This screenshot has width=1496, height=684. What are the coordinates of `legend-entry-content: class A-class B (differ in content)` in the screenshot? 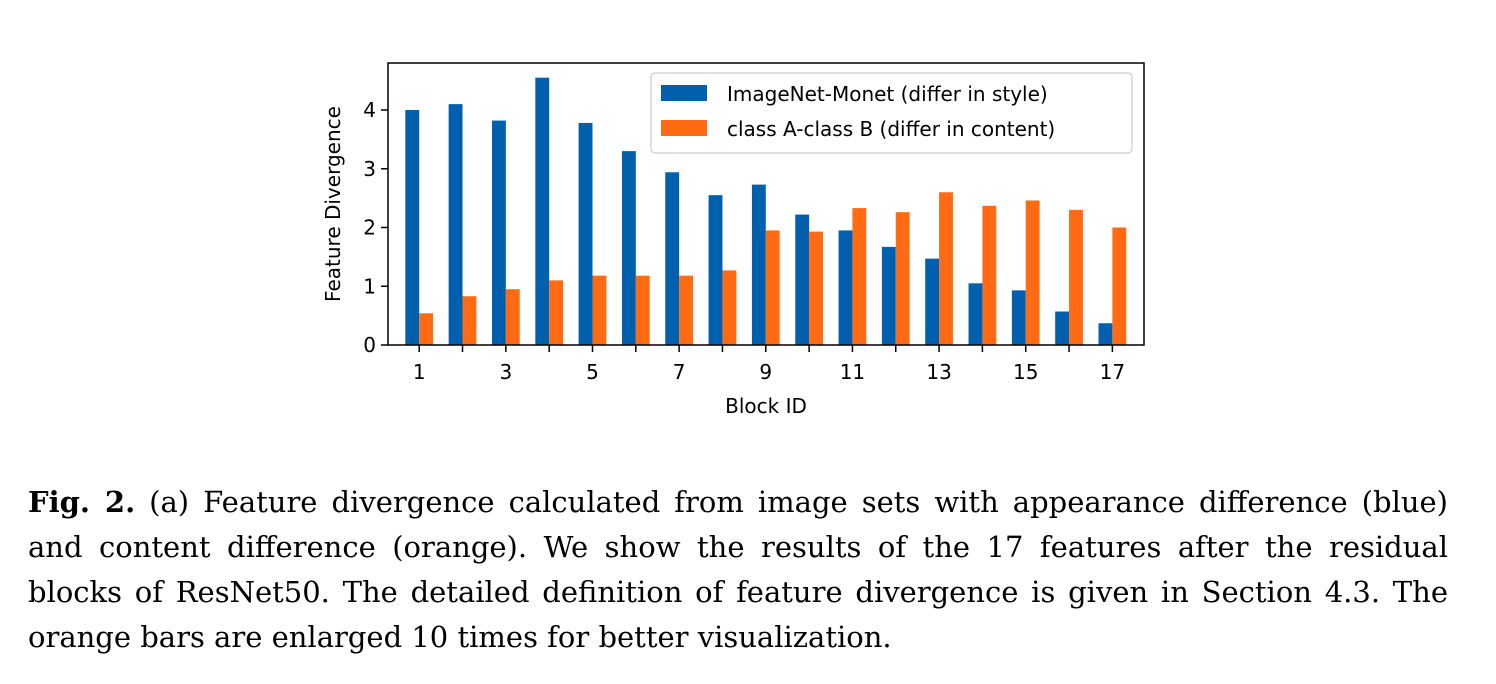 It's located at (891, 129).